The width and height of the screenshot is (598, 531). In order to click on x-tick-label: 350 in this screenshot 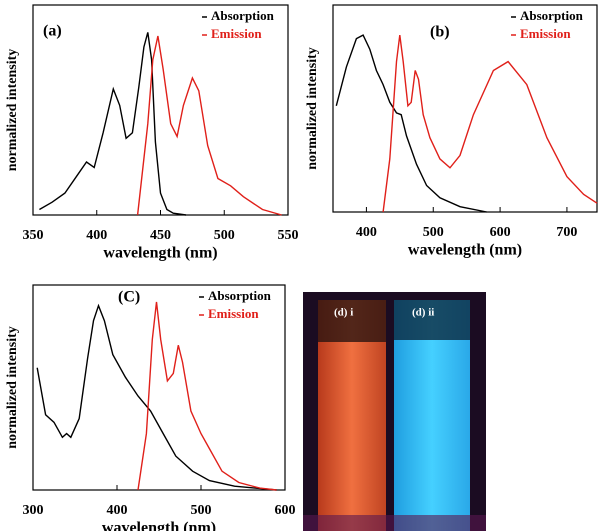, I will do `click(33, 235)`.